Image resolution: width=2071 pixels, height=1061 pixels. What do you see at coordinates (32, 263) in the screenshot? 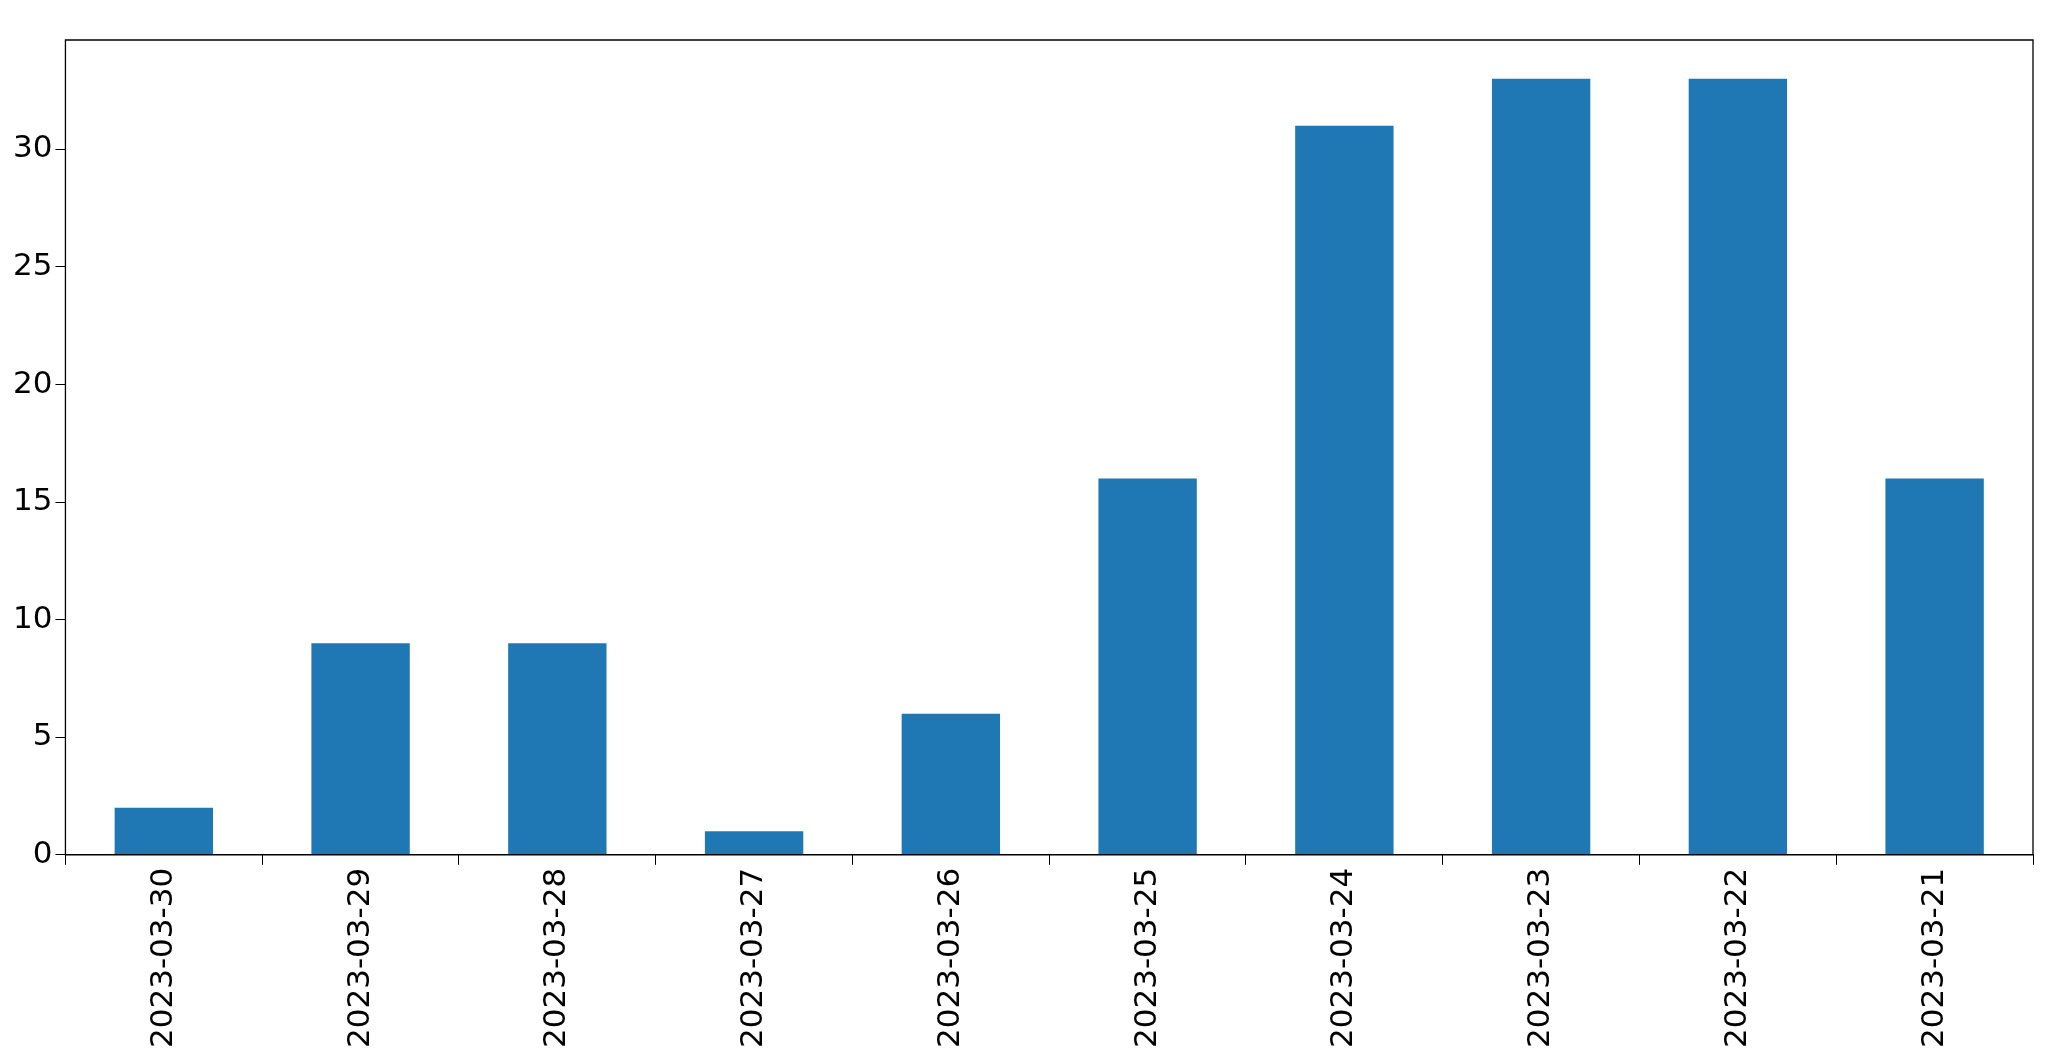
I see `y-tick-label: 25` at bounding box center [32, 263].